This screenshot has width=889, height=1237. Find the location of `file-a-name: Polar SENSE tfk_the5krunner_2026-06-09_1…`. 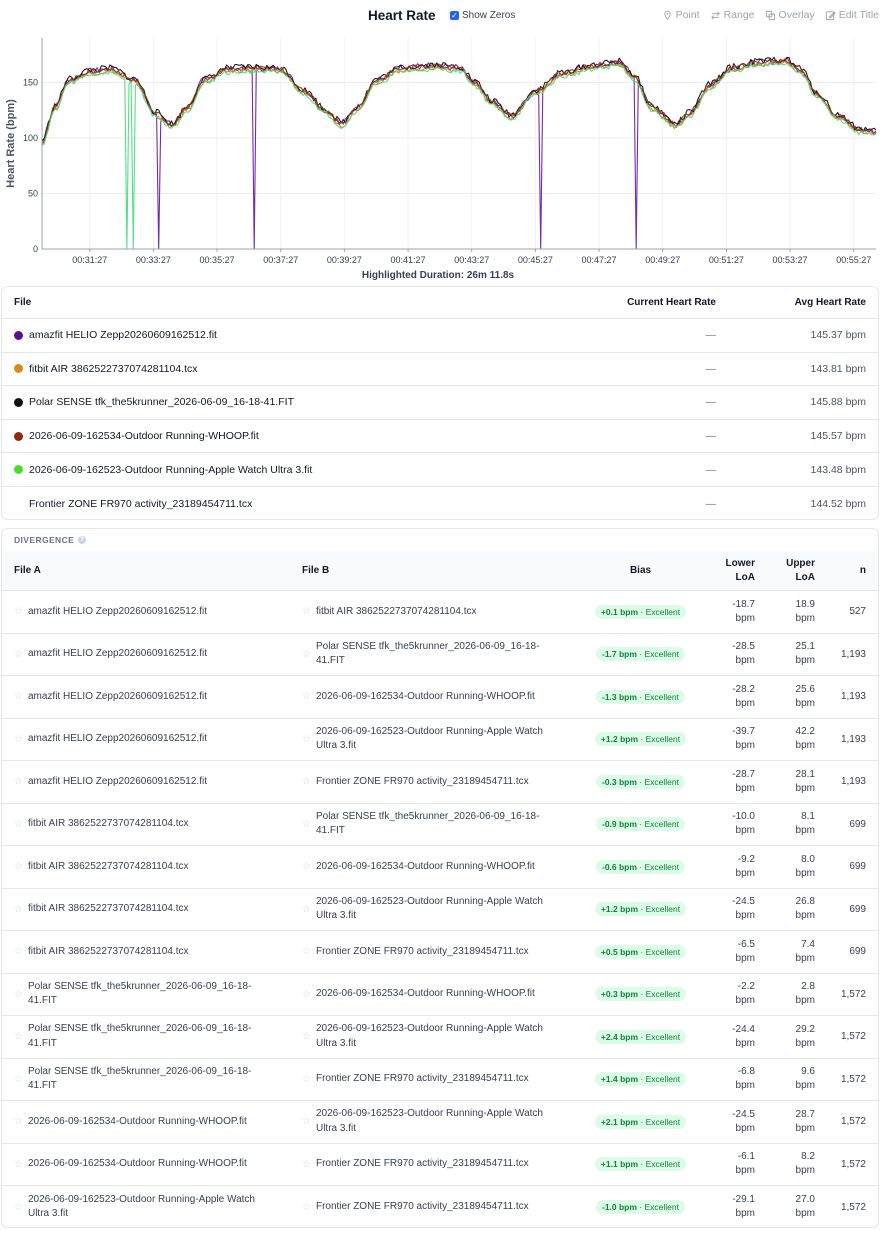

file-a-name: Polar SENSE tfk_the5krunner_2026-06-09_1… is located at coordinates (139, 1036).